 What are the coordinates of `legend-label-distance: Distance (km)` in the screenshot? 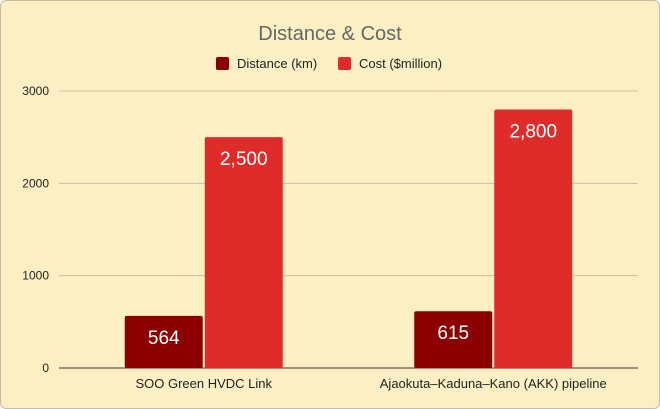 It's located at (277, 63).